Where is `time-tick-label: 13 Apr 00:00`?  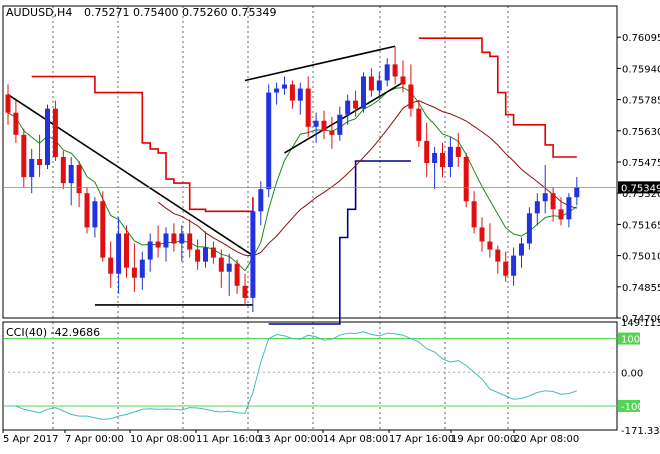
time-tick-label: 13 Apr 00:00 is located at coordinates (290, 439).